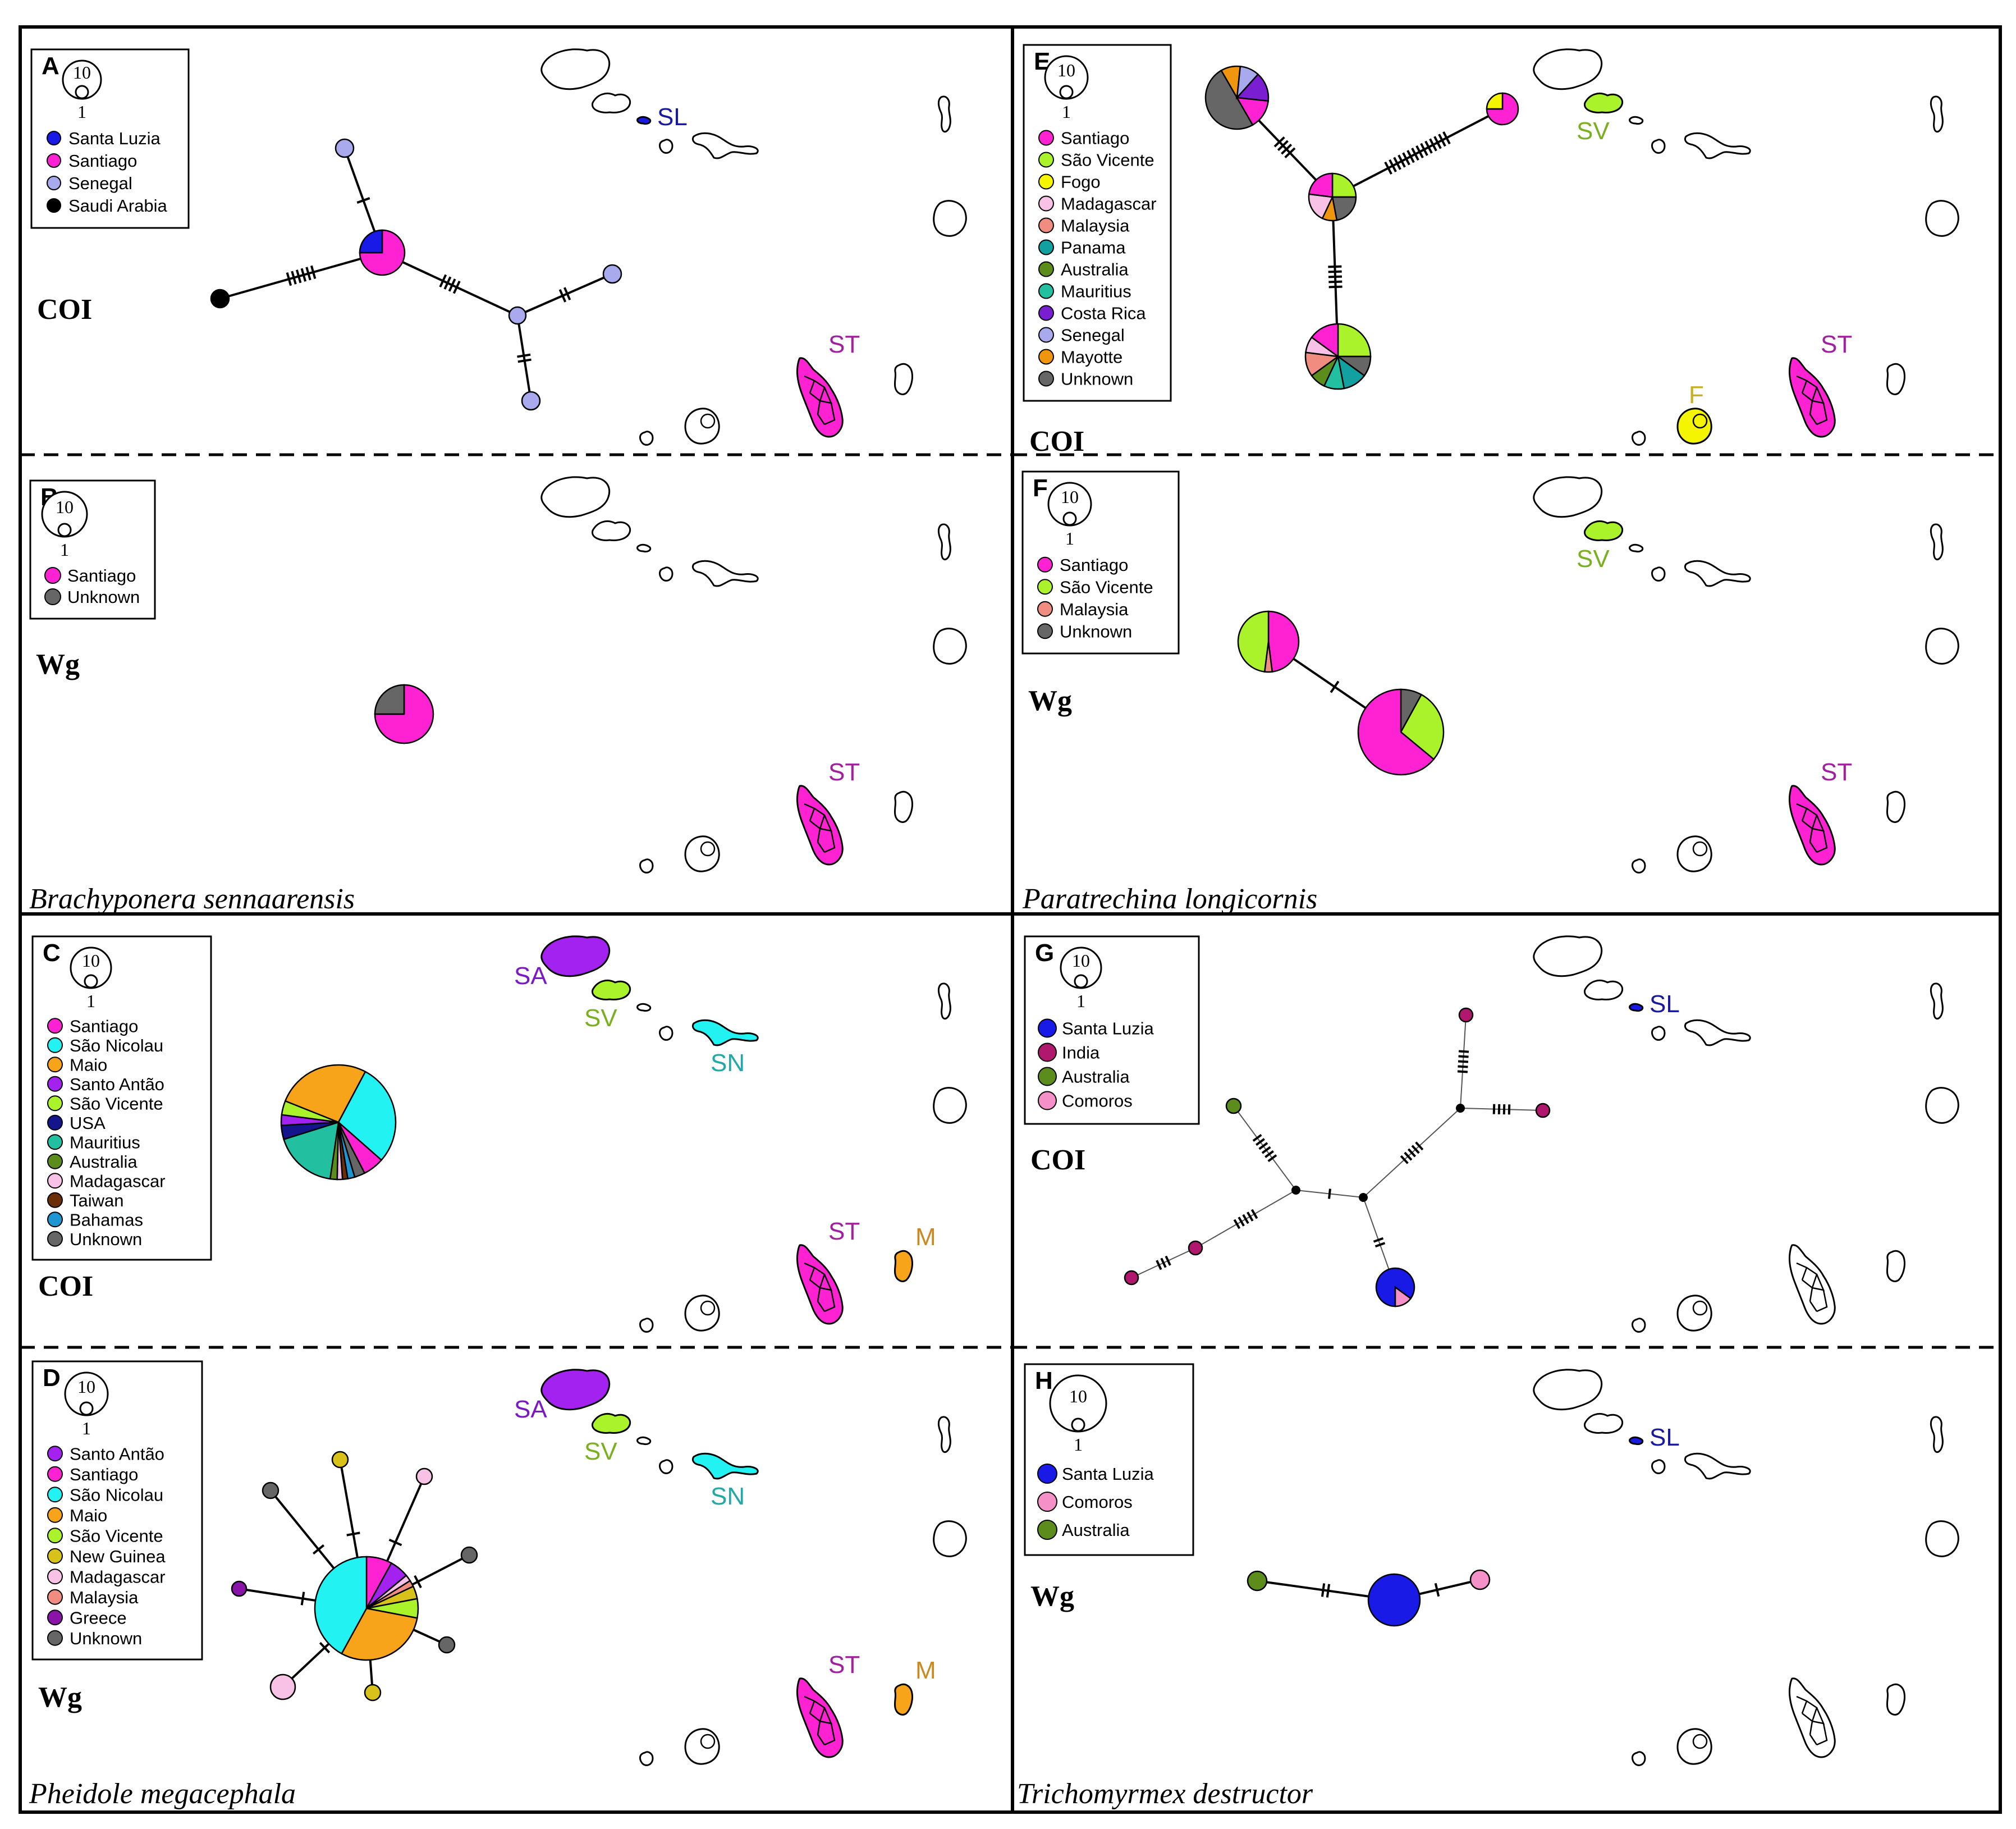 This screenshot has width=2016, height=1829. What do you see at coordinates (1665, 1004) in the screenshot?
I see `island-label-sl-G: SL` at bounding box center [1665, 1004].